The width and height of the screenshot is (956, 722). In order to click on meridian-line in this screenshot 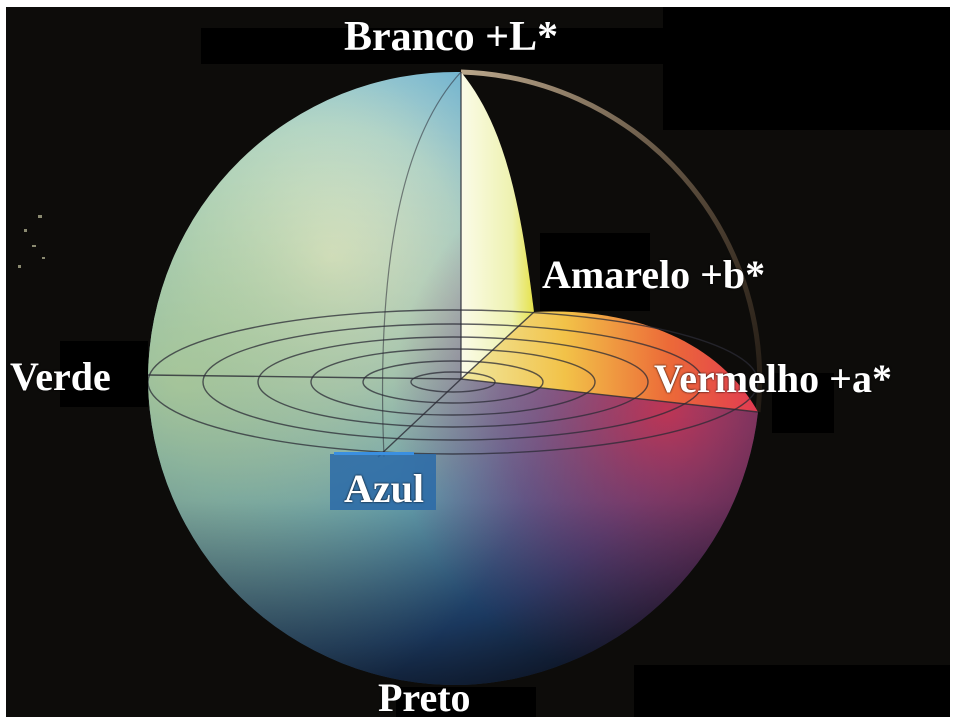, I will do `click(421, 264)`.